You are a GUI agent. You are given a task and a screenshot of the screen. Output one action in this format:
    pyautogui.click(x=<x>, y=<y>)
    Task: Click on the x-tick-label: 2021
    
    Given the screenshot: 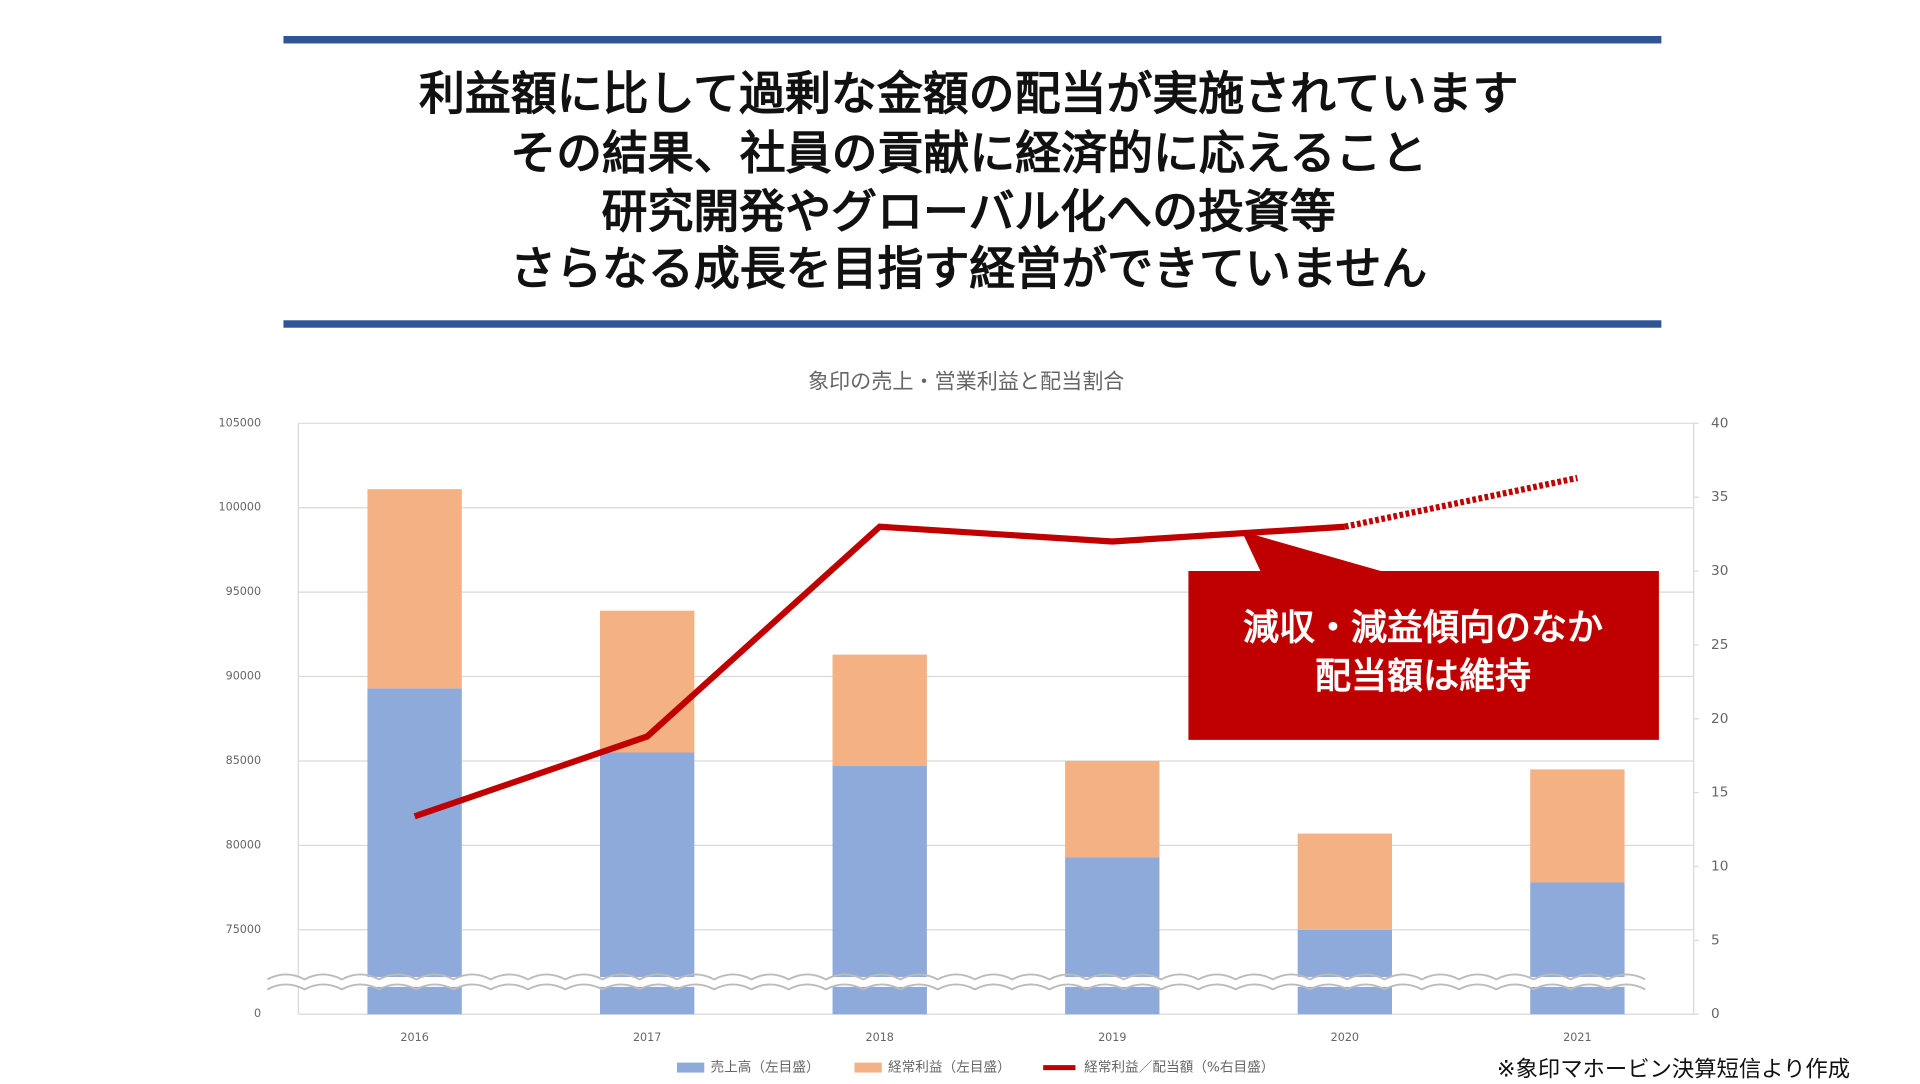 What is the action you would take?
    pyautogui.click(x=1577, y=1037)
    